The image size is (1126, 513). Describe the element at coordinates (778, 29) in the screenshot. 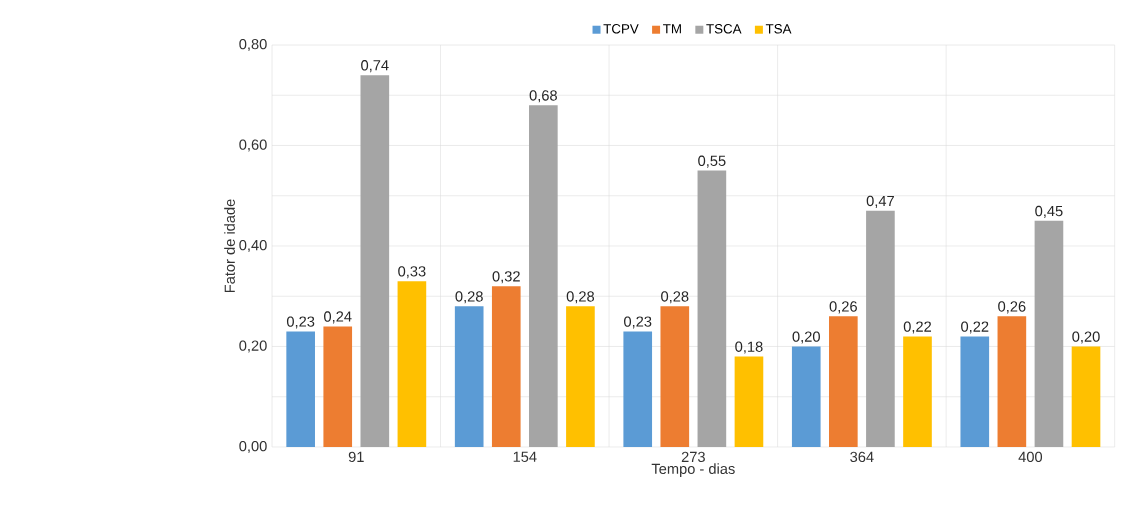

I see `legend-label: TSA` at that location.